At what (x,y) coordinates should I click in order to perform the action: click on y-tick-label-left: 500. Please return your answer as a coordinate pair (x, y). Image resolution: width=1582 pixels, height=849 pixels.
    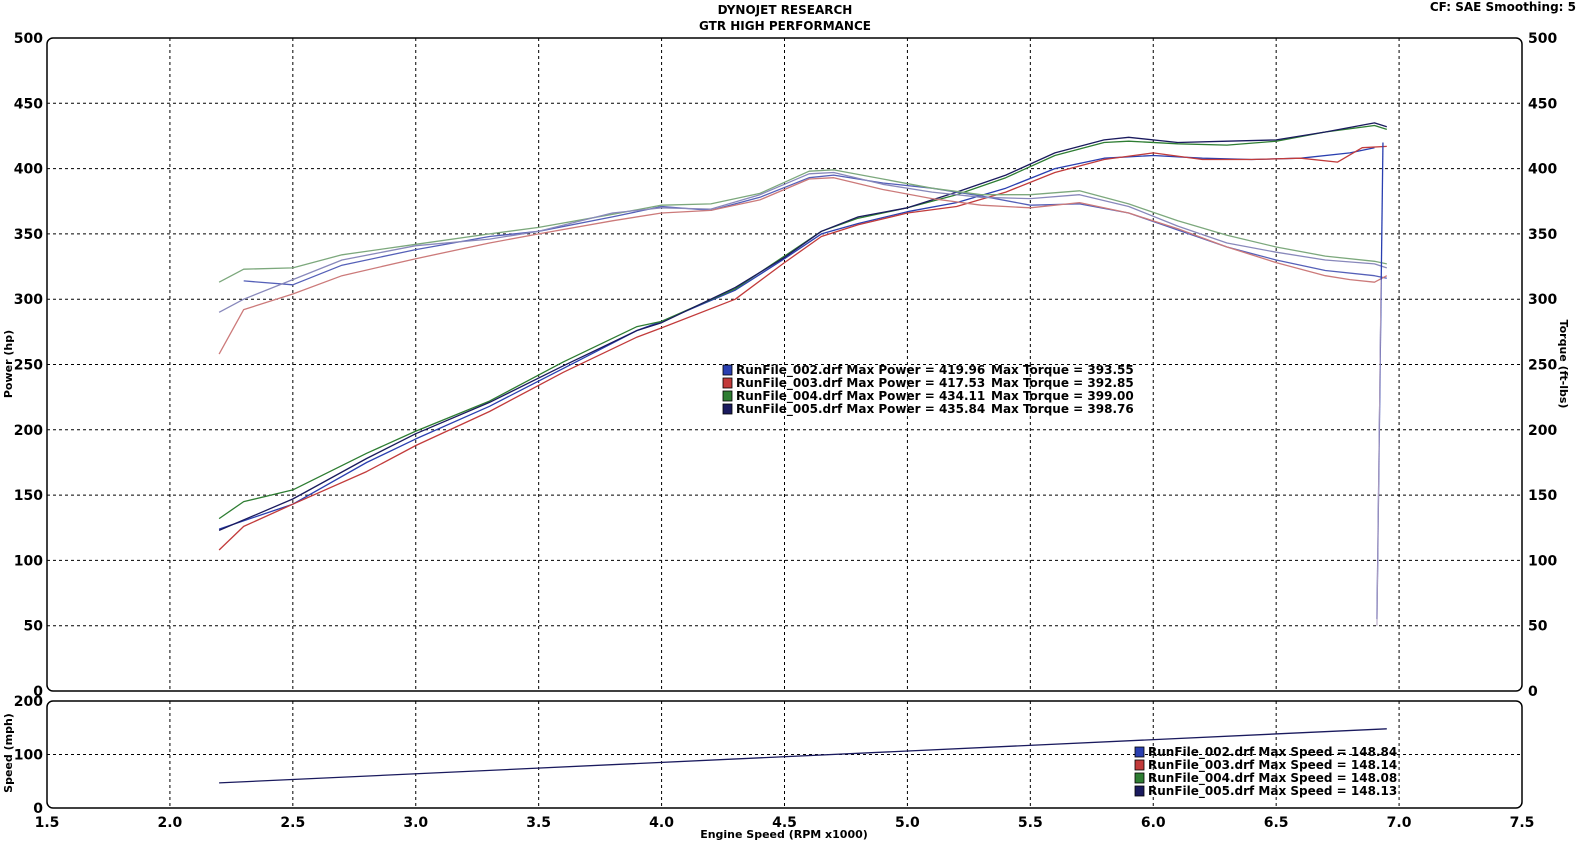
    Looking at the image, I should click on (28, 39).